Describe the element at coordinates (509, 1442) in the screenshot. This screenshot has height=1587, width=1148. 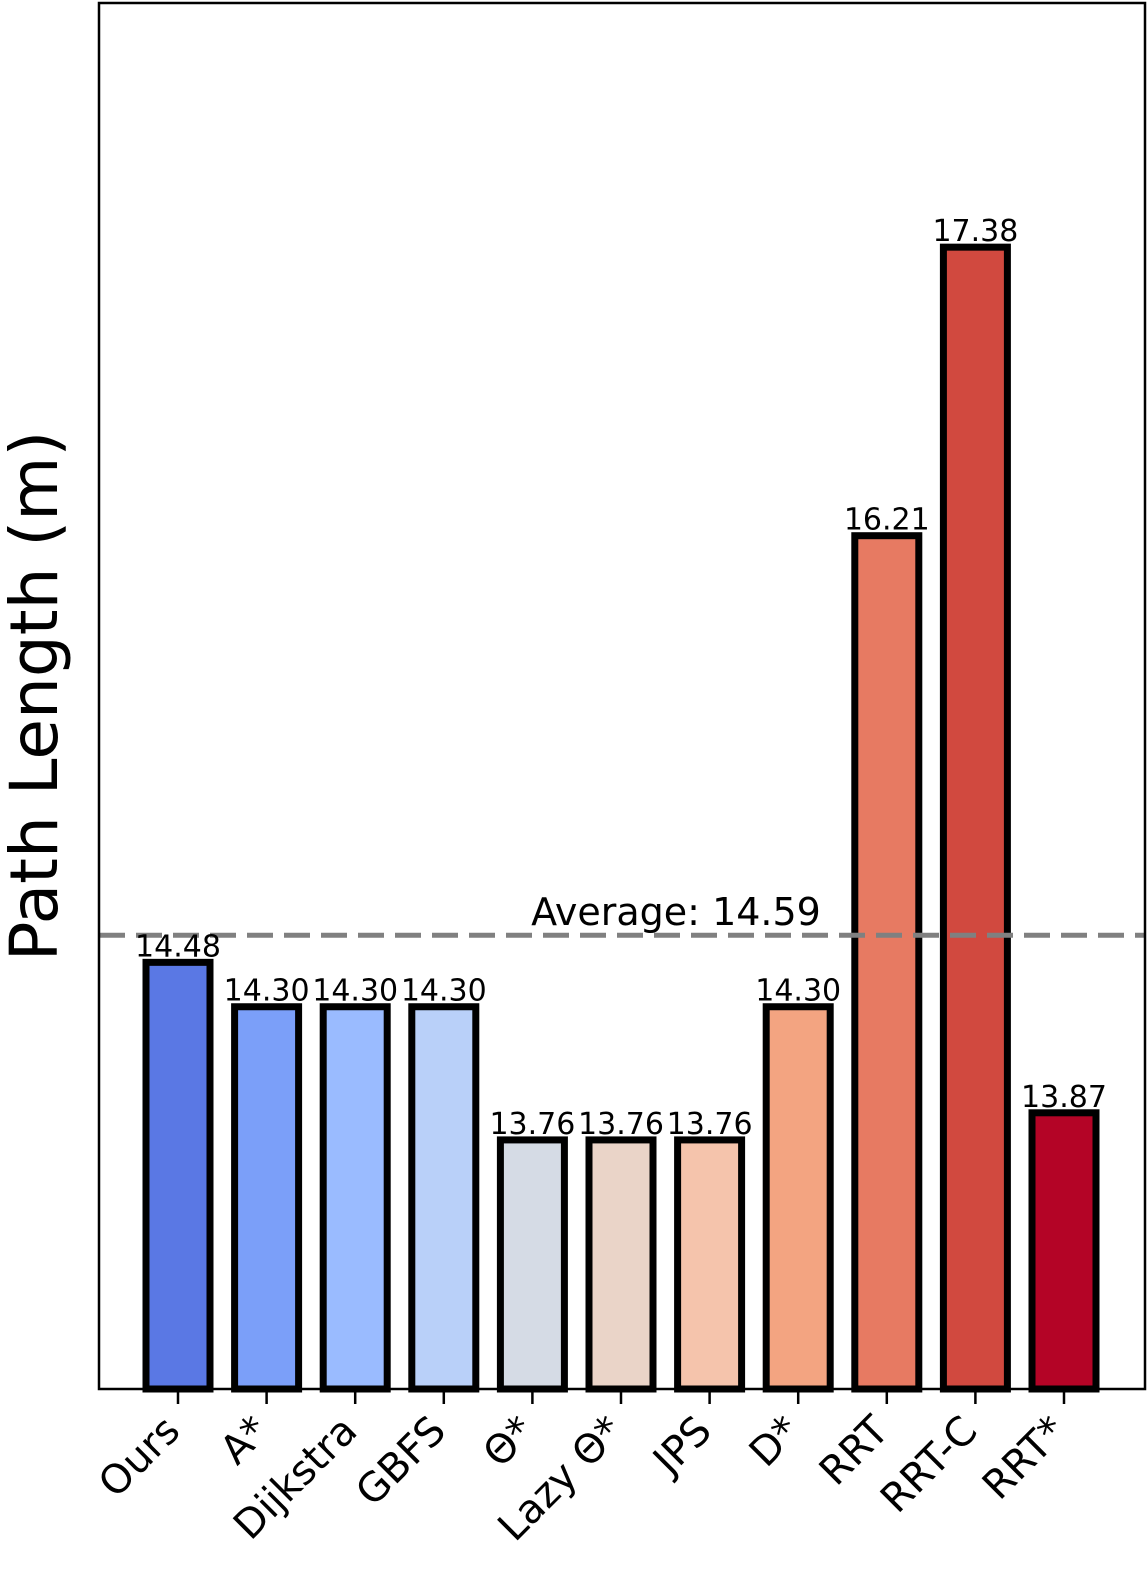
I see `x-tick-label-4: Θ*` at that location.